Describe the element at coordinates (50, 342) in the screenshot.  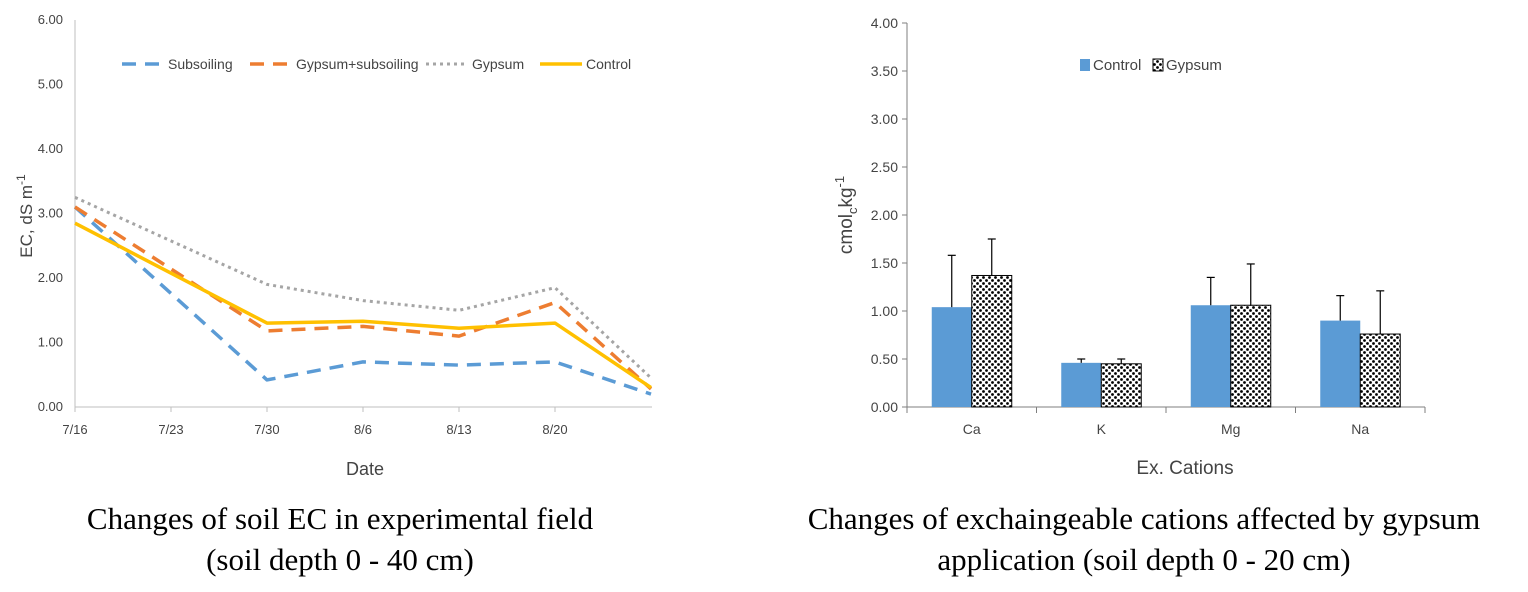
I see `ec-y-tick-label: 1.00` at that location.